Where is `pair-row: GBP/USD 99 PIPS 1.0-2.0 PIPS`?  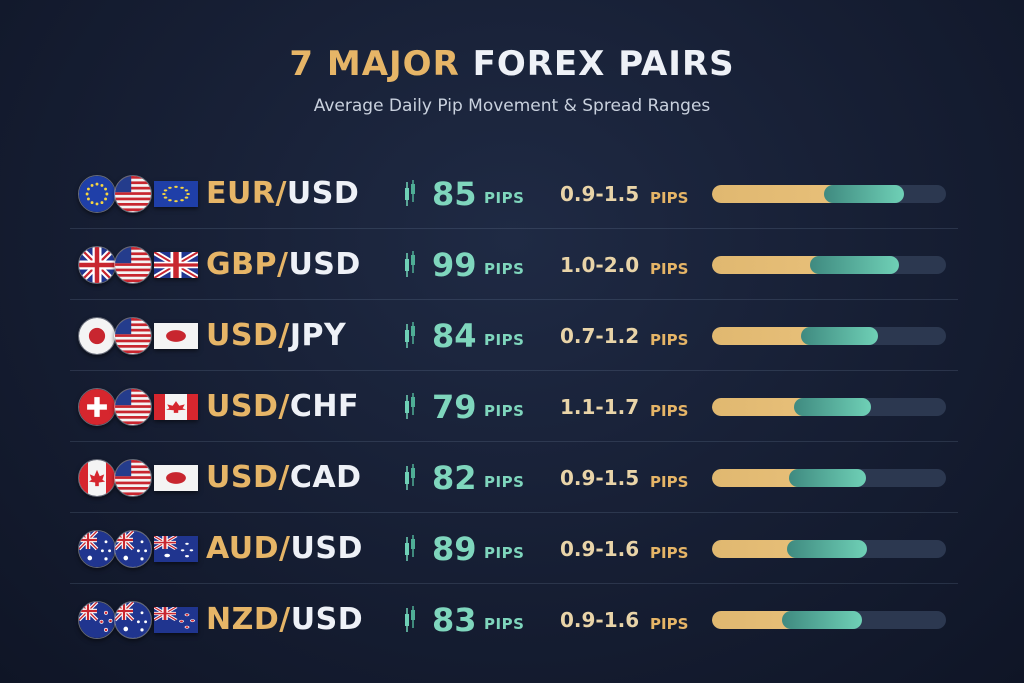
pair-row: GBP/USD 99 PIPS 1.0-2.0 PIPS is located at coordinates (514, 264).